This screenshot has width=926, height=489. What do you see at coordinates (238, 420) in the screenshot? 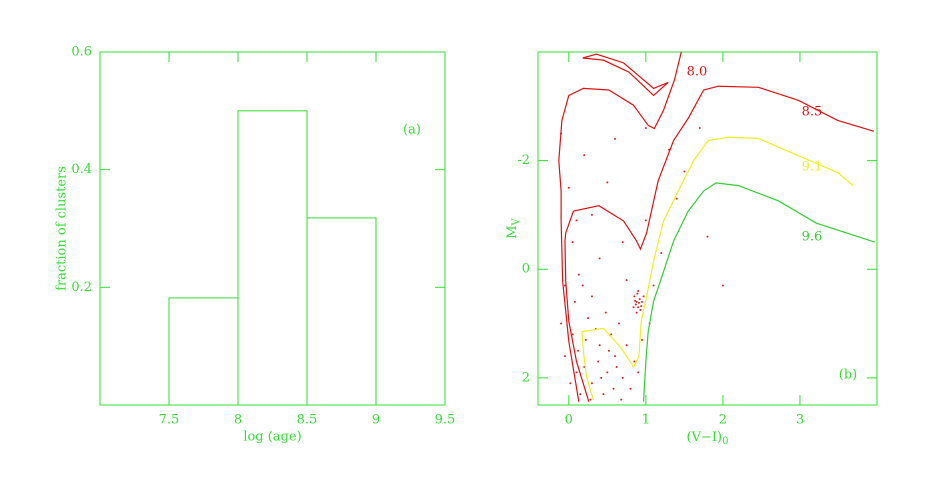
I see `x-tick-label: 8` at bounding box center [238, 420].